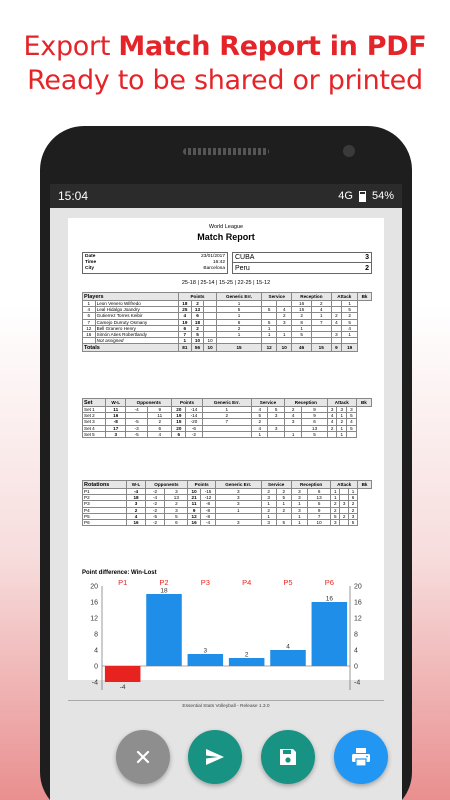  What do you see at coordinates (155, 263) in the screenshot?
I see `match-details: Date 23/01/2017 Time 16:42 City Barcelona` at bounding box center [155, 263].